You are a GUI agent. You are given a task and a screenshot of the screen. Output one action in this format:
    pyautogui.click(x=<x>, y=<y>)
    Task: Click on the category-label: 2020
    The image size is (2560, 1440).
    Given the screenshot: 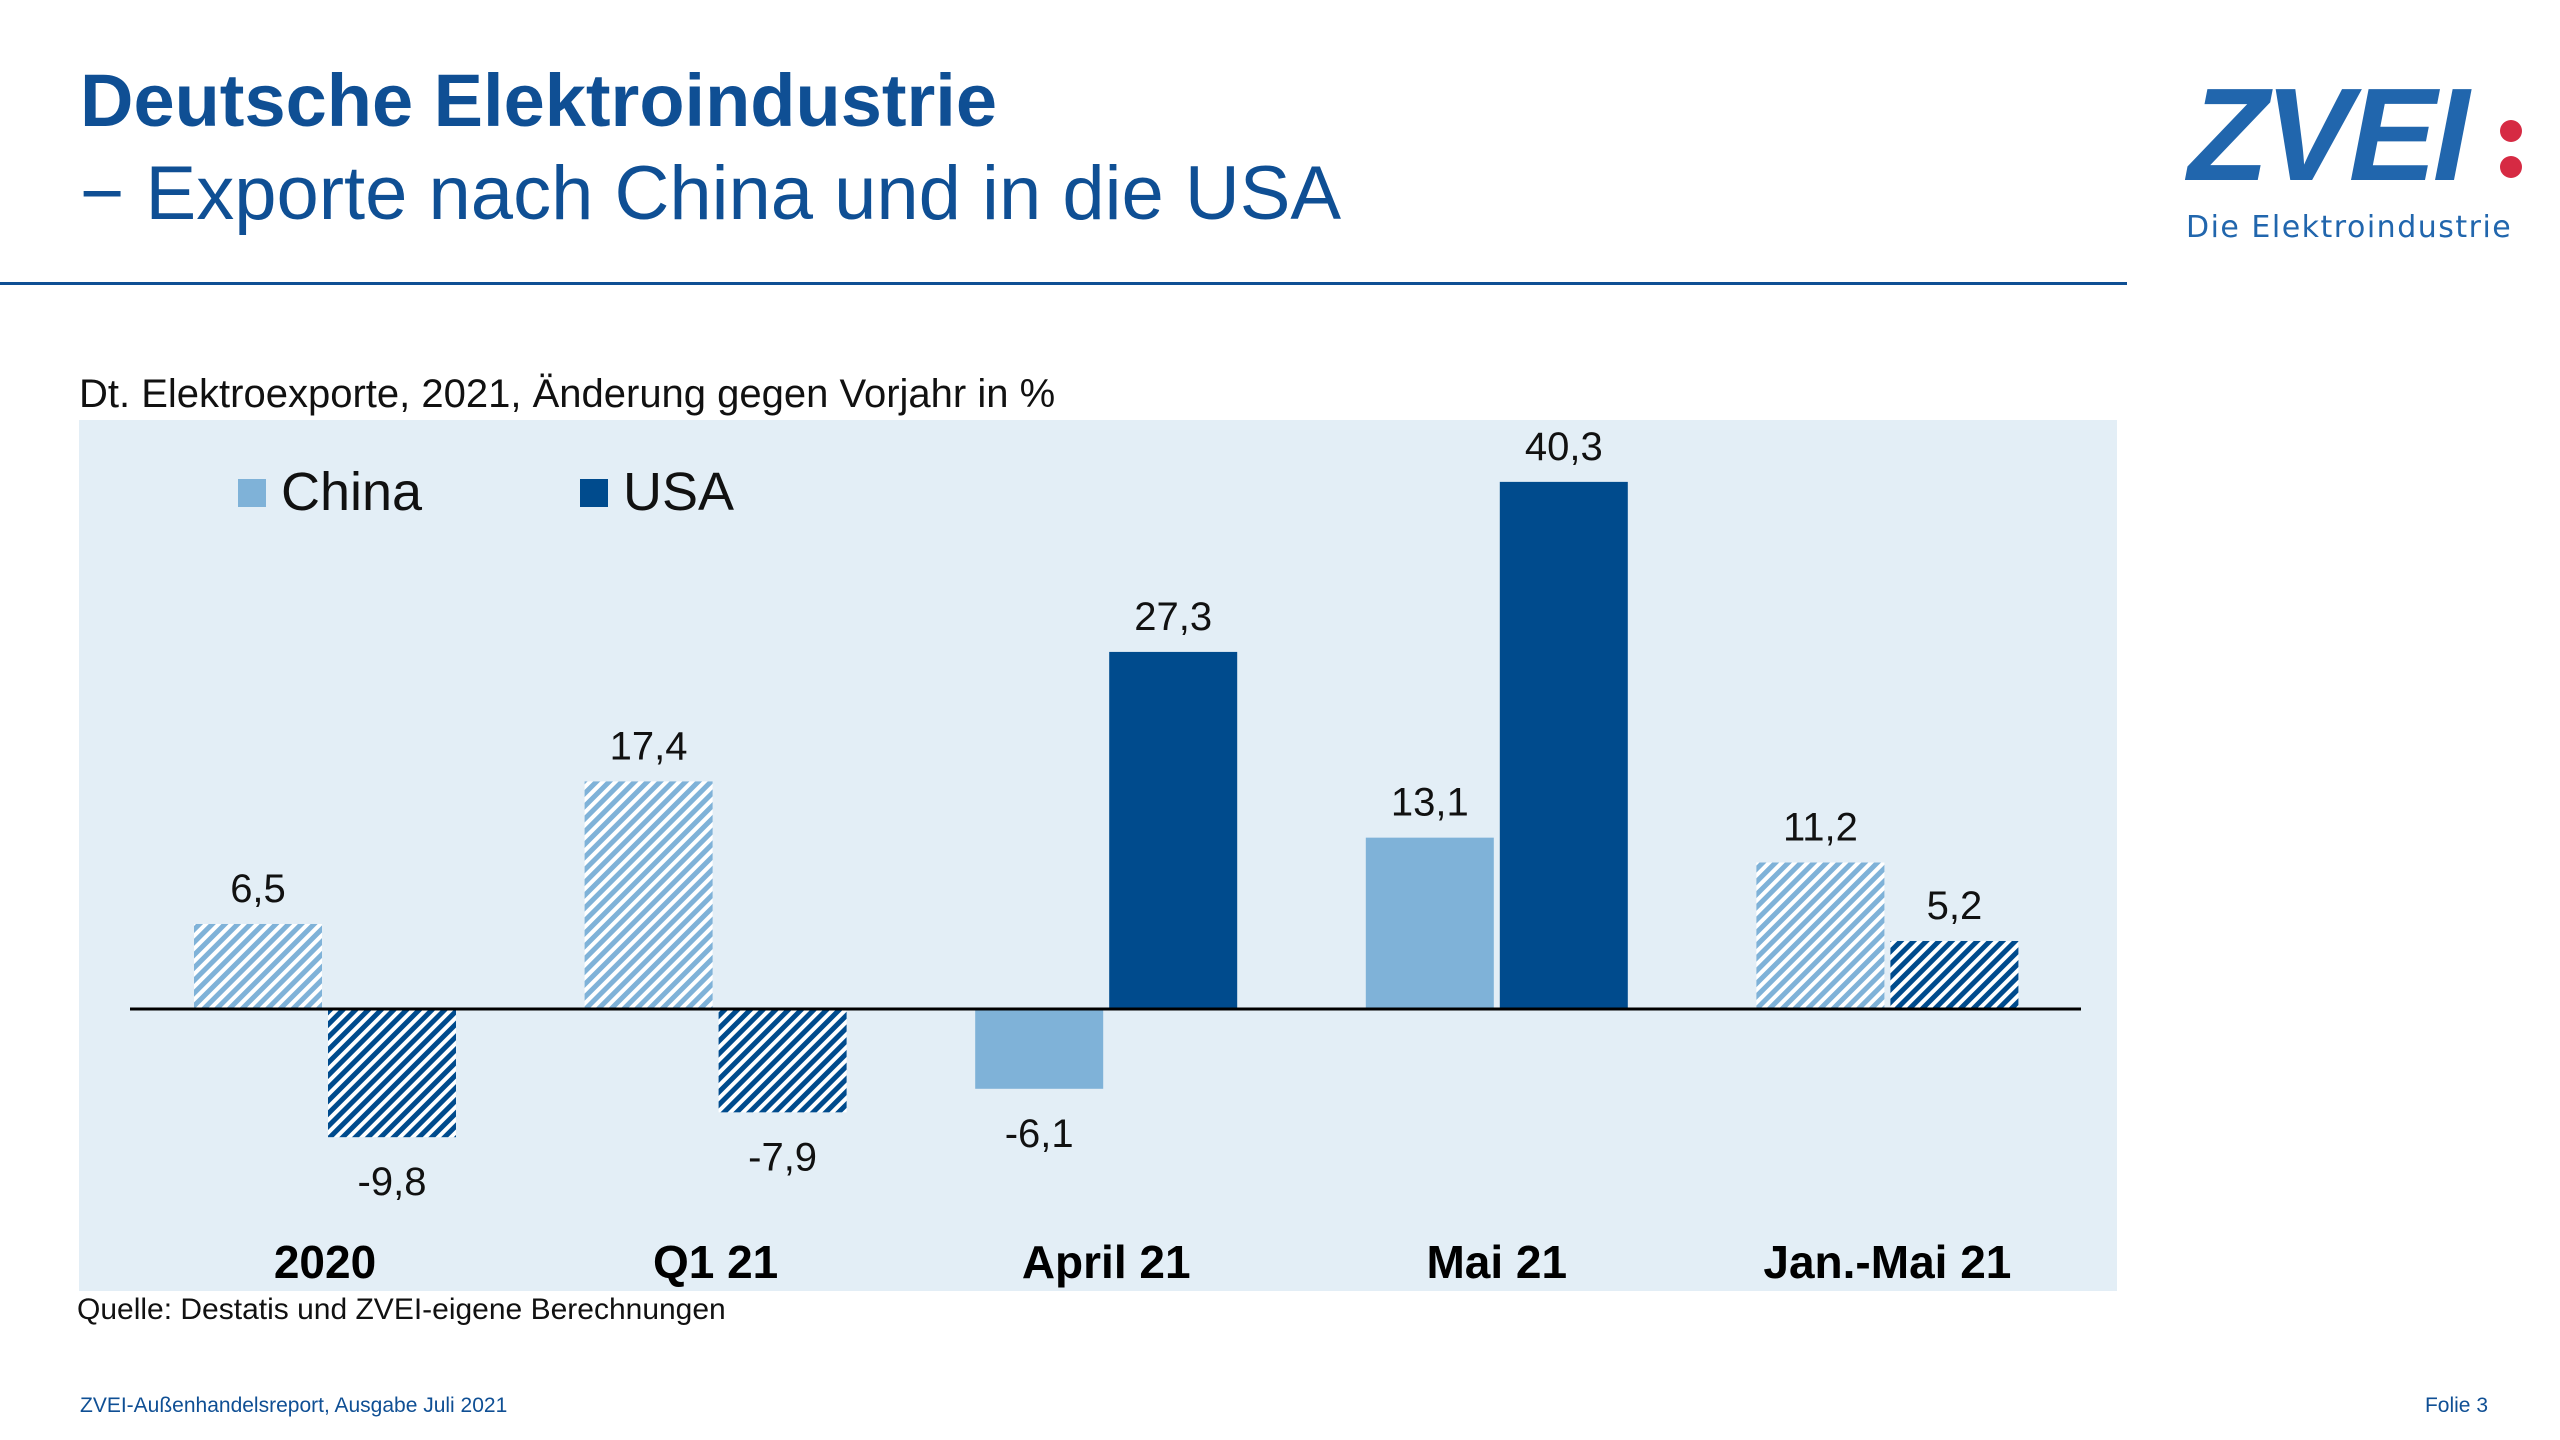 What is the action you would take?
    pyautogui.click(x=325, y=1262)
    